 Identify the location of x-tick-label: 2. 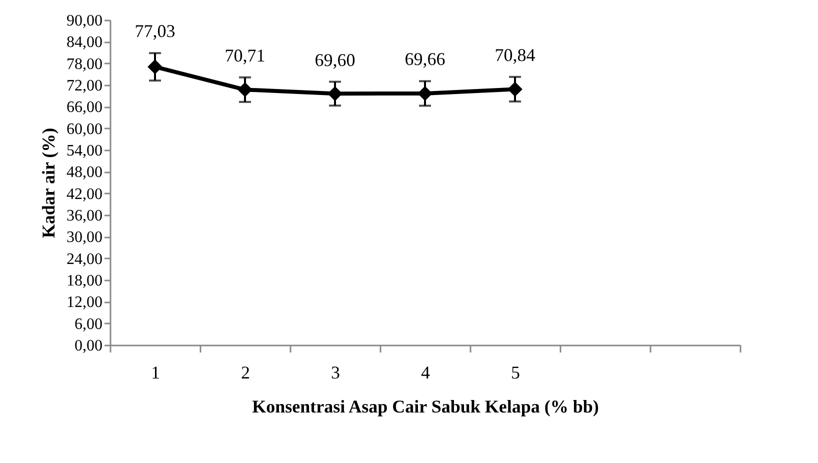
(245, 372).